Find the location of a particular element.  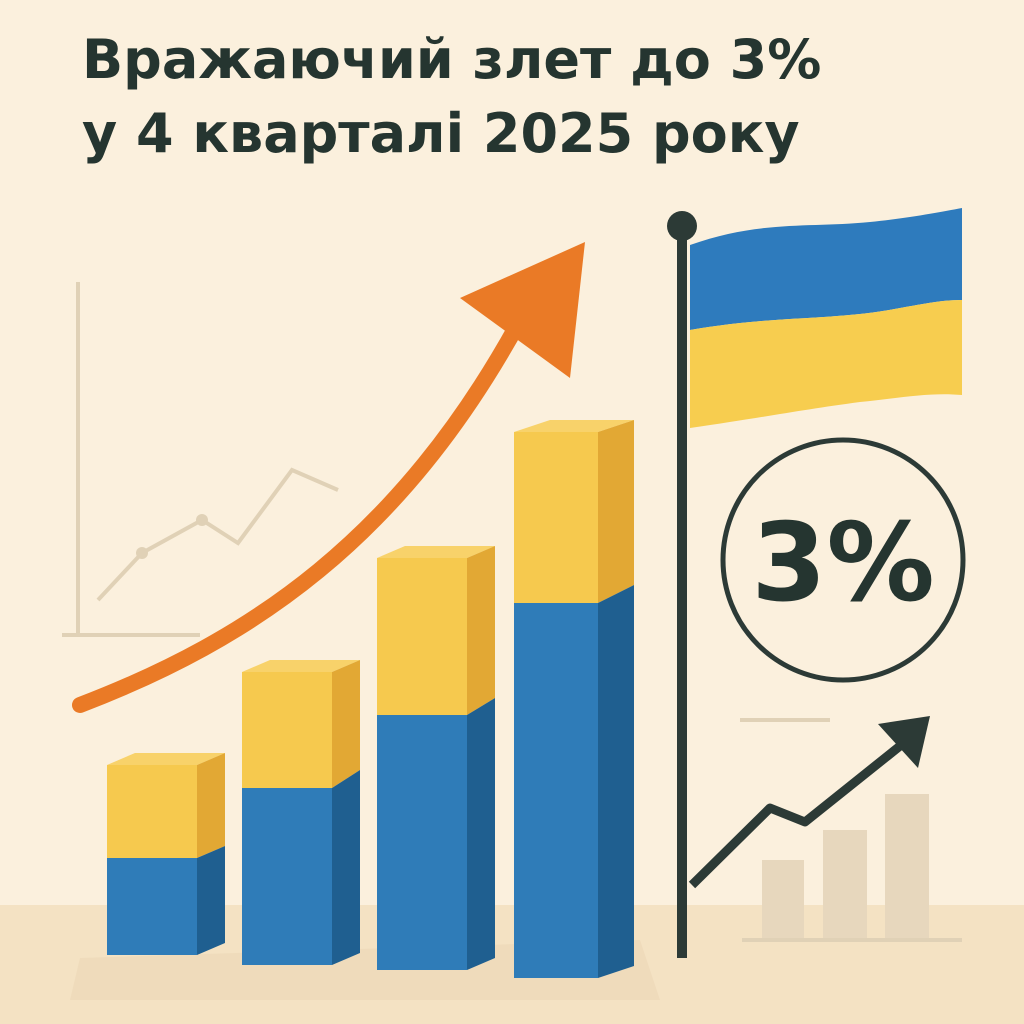

title-line: у 4 кварталі 2025 року is located at coordinates (441, 133).